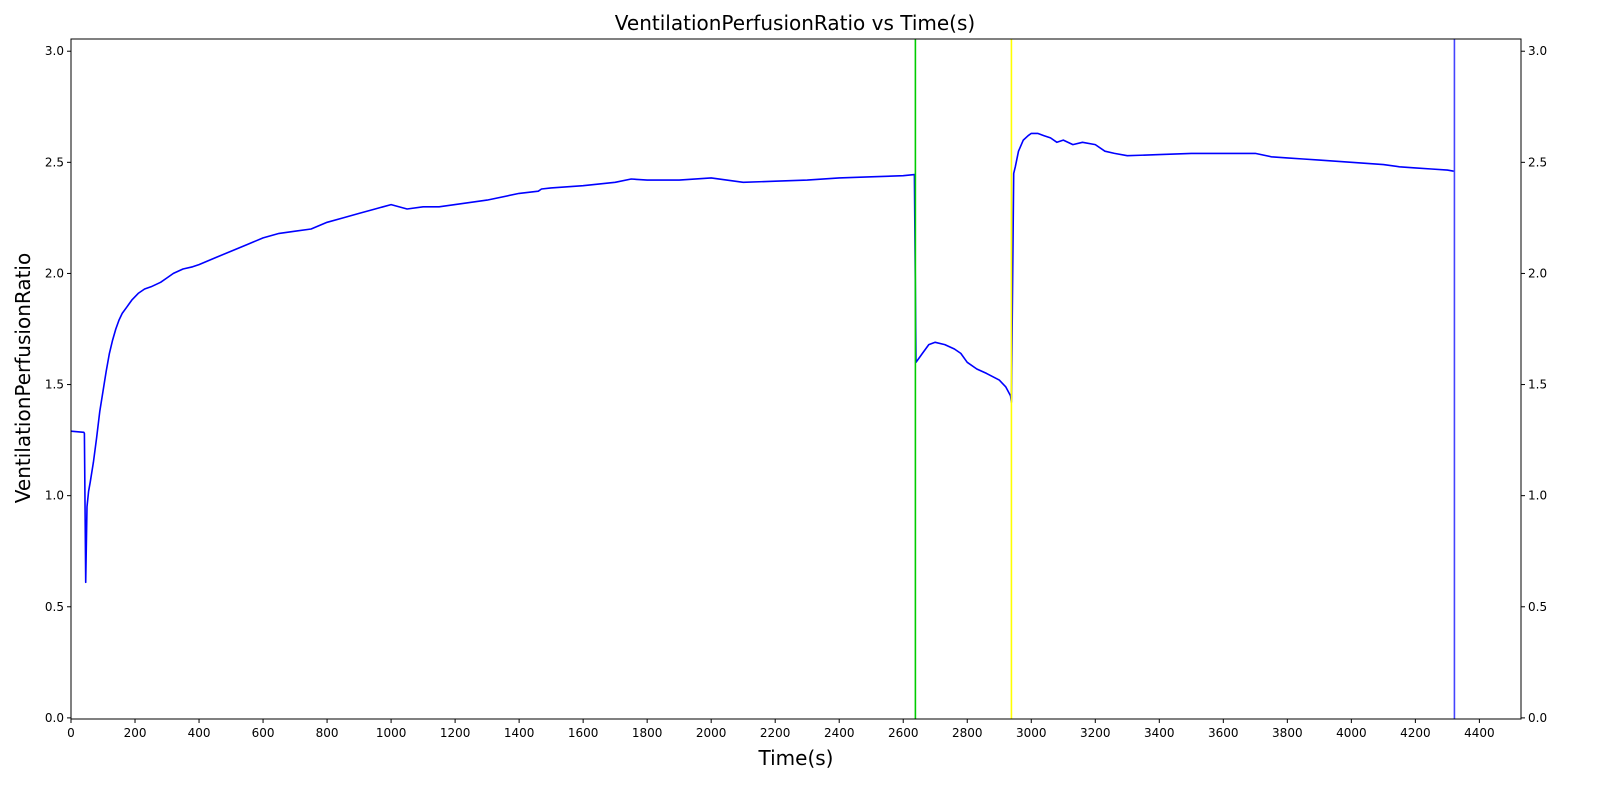  What do you see at coordinates (775, 733) in the screenshot?
I see `x-tick-label: 2200` at bounding box center [775, 733].